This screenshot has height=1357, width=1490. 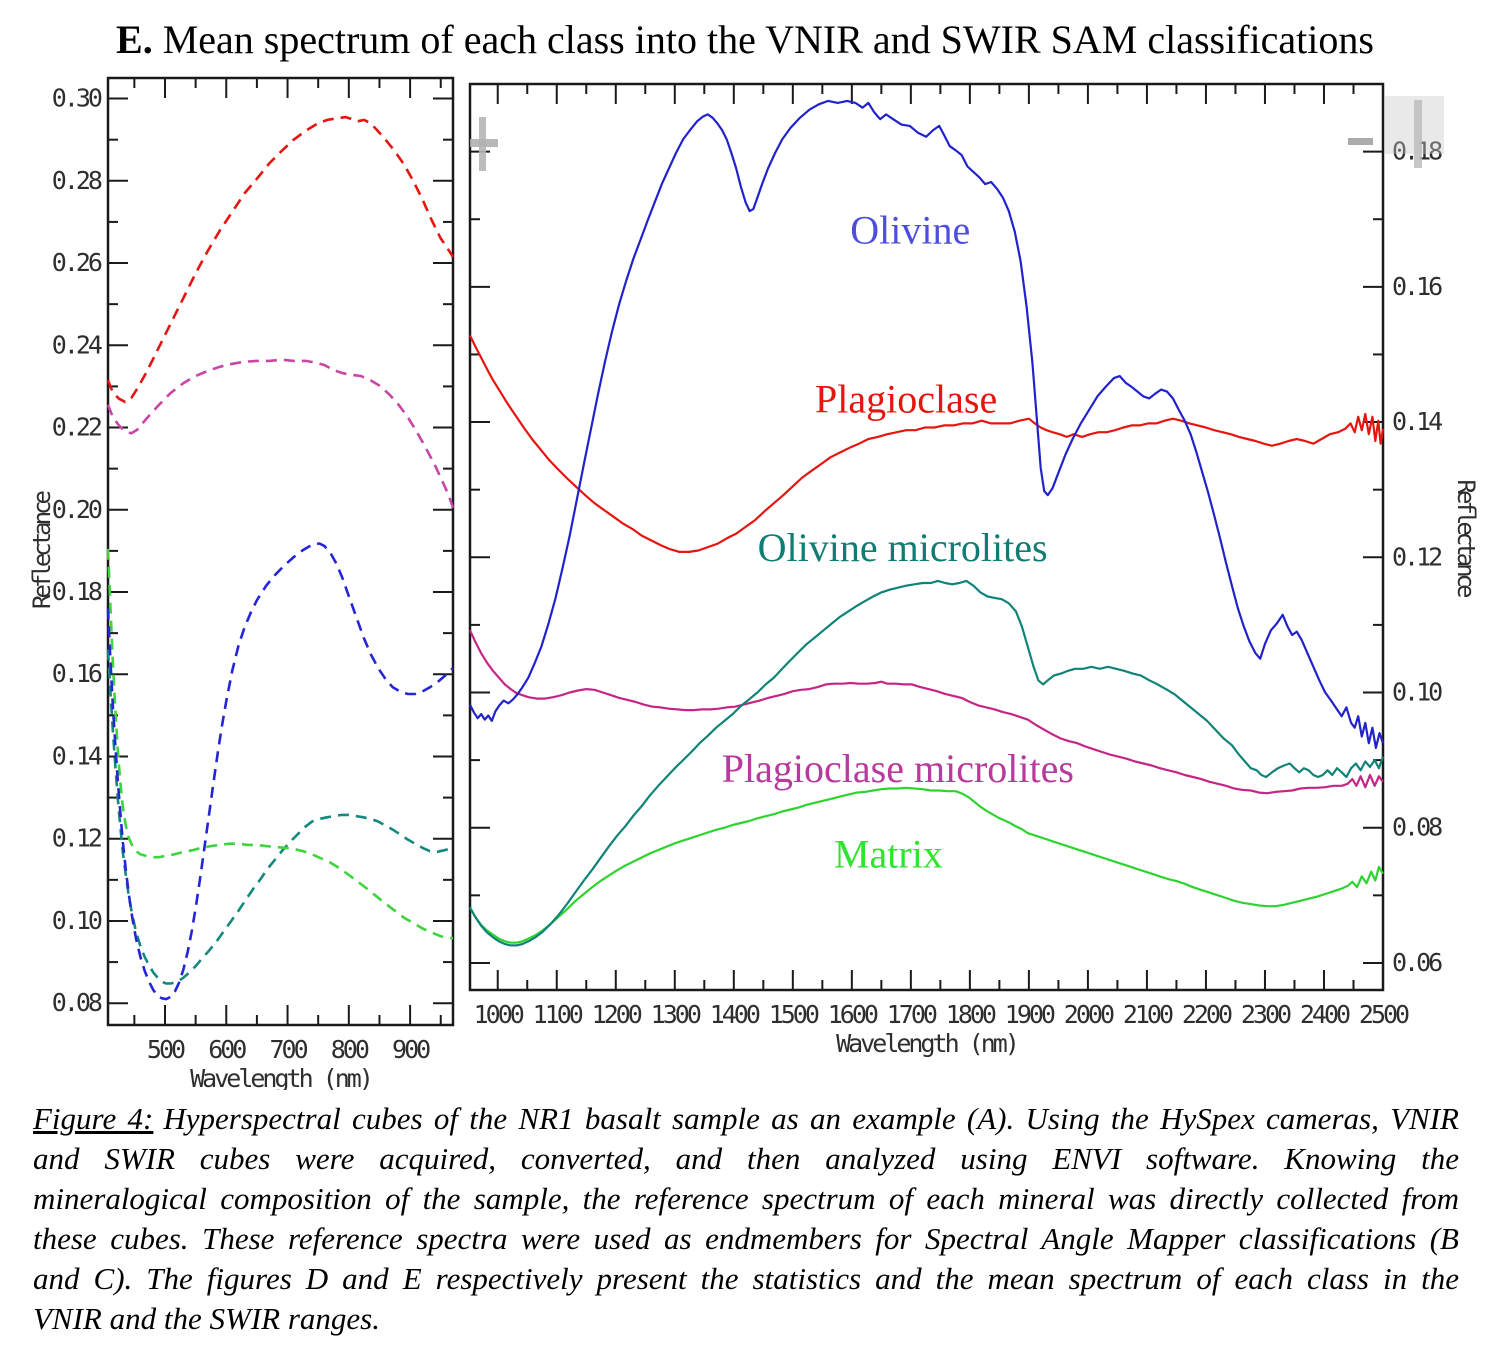 I want to click on swir-x-axis-label: Wavelength (nm), so click(x=926, y=1043).